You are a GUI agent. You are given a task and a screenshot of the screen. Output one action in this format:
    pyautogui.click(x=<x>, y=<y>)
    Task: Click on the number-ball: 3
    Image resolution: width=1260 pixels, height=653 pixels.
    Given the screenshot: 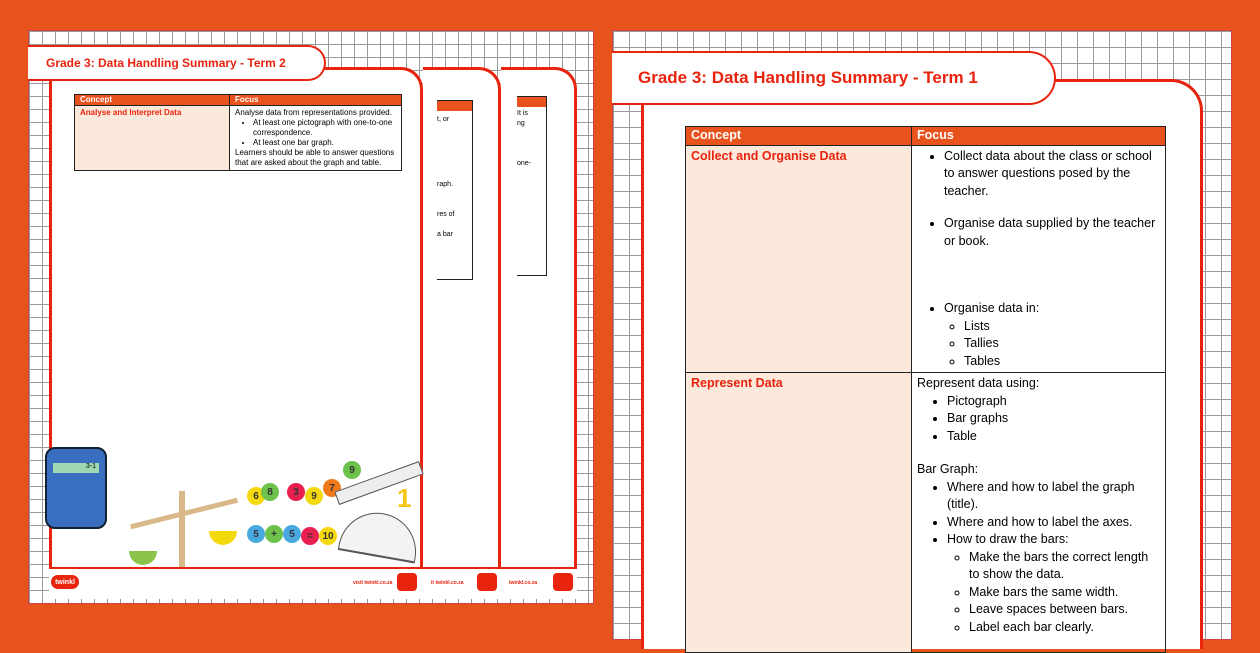 What is the action you would take?
    pyautogui.click(x=296, y=492)
    